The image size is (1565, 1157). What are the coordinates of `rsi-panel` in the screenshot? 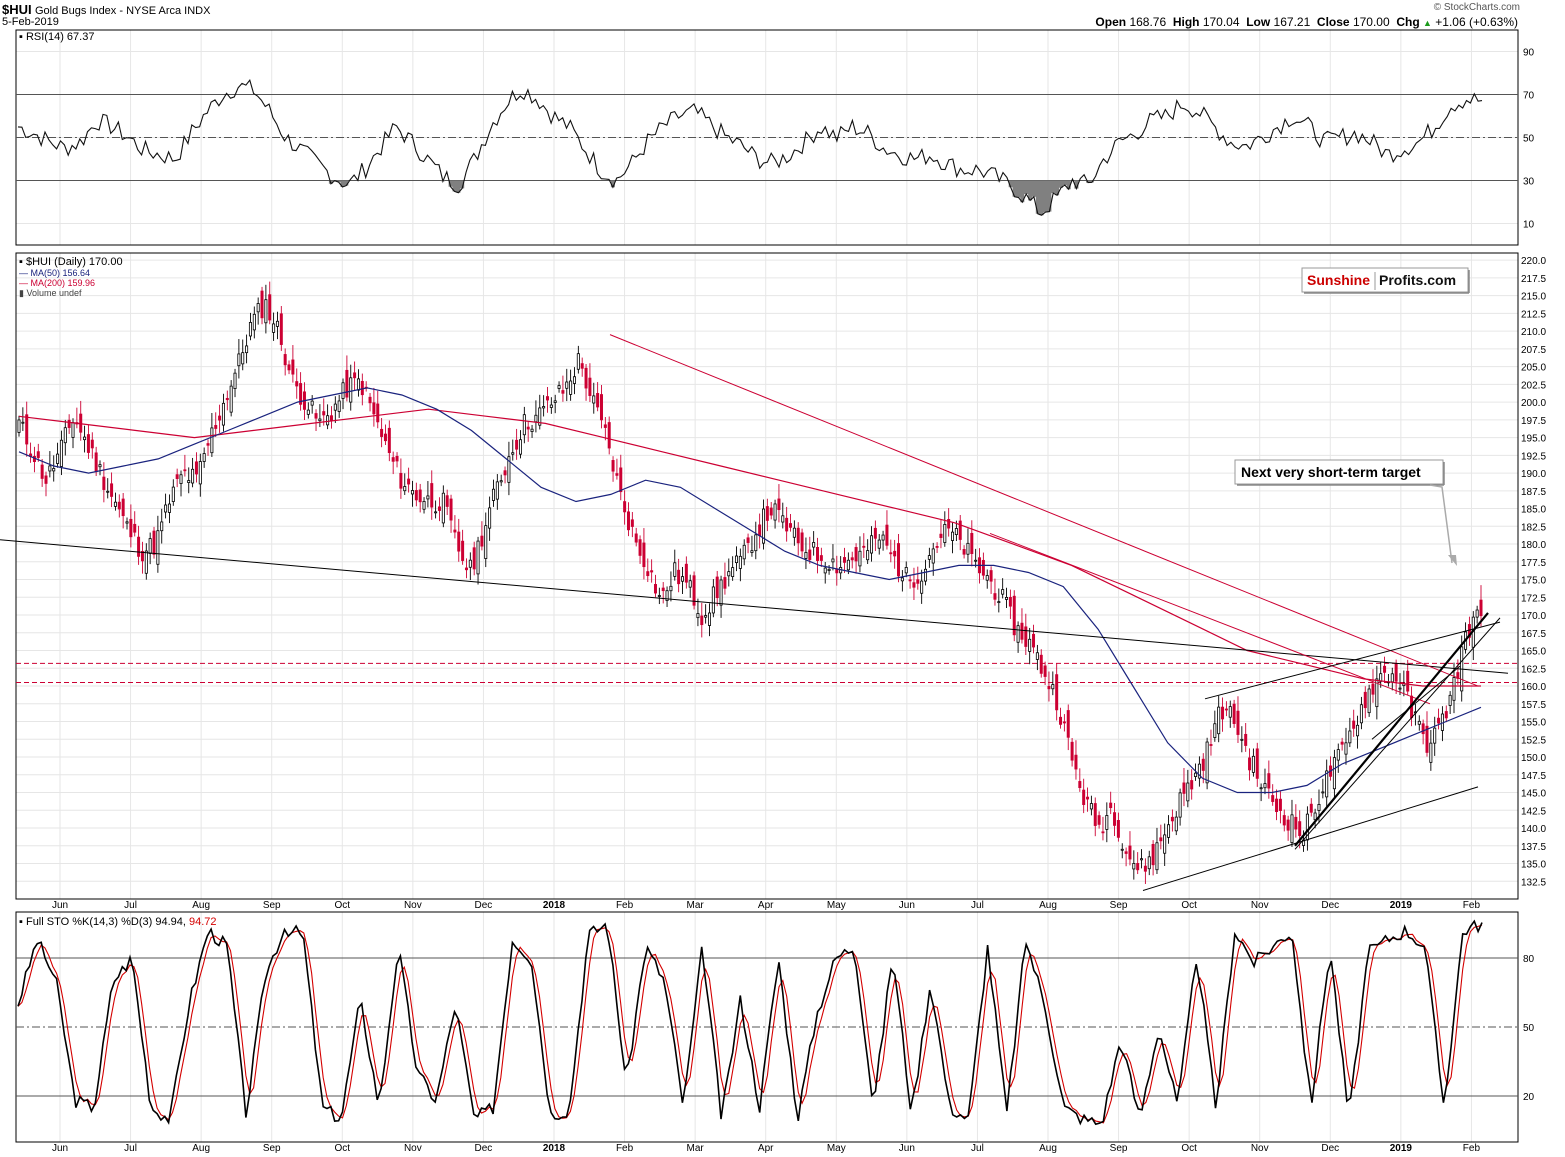 It's located at (767, 147).